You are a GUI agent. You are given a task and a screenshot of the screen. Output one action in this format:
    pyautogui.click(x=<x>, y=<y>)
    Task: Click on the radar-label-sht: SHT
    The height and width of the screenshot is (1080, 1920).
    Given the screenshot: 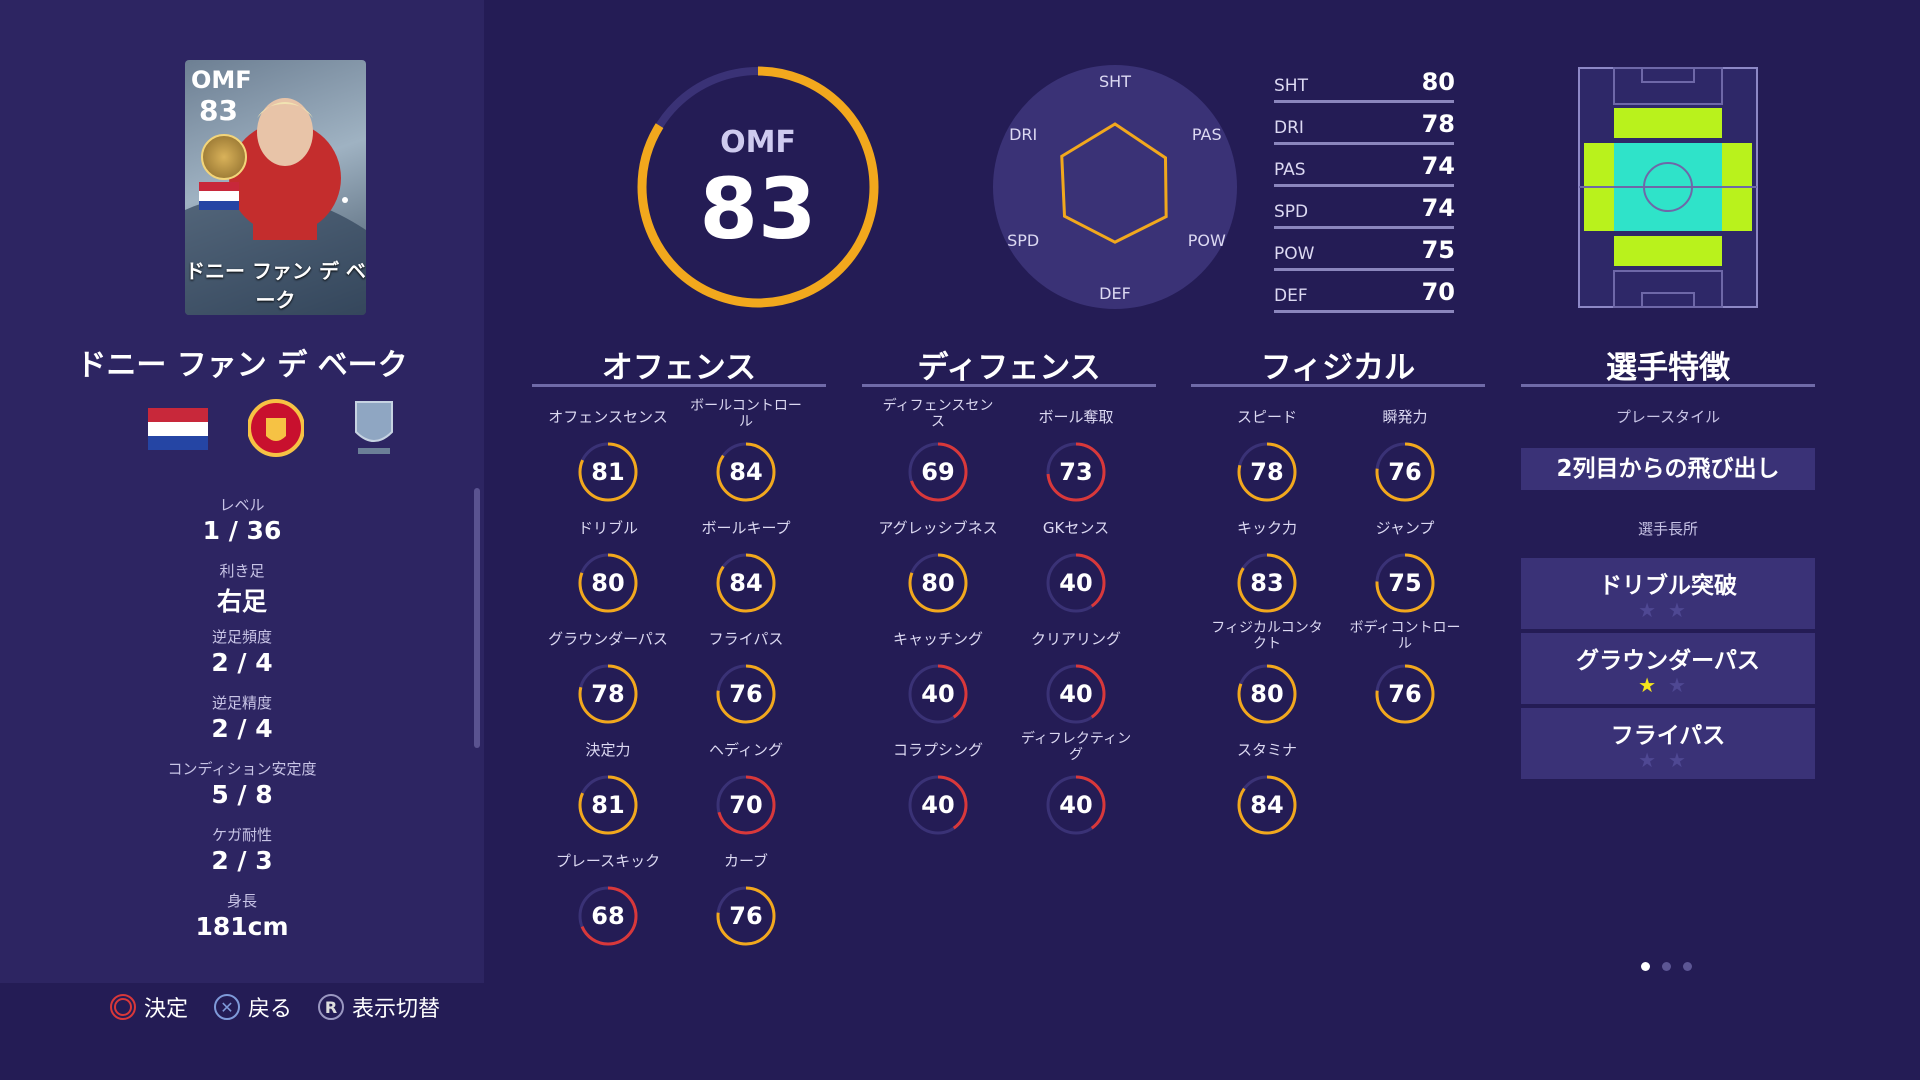 What is the action you would take?
    pyautogui.click(x=1115, y=81)
    